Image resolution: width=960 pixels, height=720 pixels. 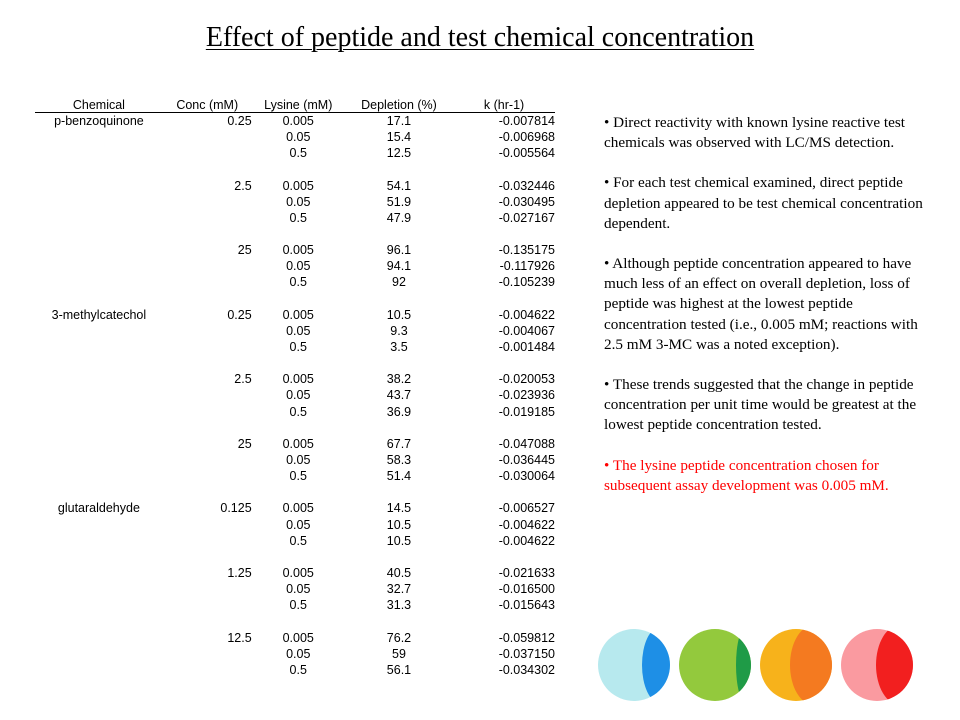 I want to click on cell-depletion: 67.7, so click(x=399, y=443).